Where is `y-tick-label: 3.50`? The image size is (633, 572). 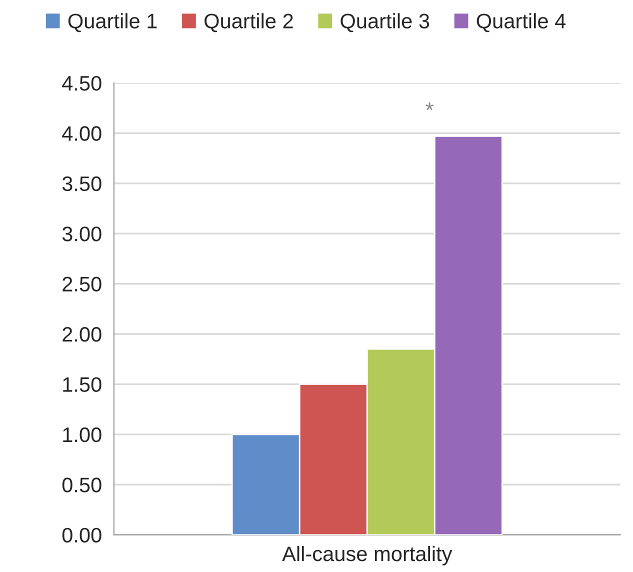 y-tick-label: 3.50 is located at coordinates (82, 184).